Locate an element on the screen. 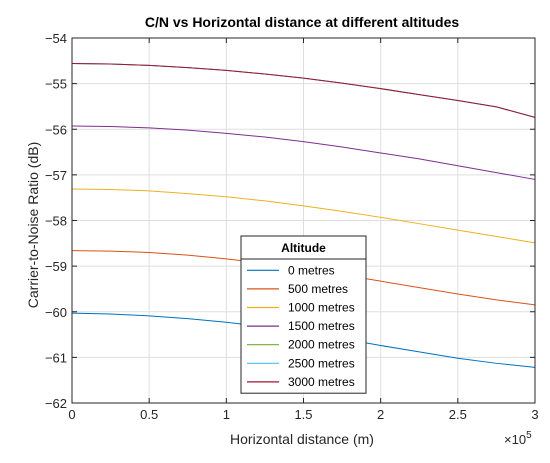 The image size is (550, 463). x-tick-label: 2 is located at coordinates (380, 414).